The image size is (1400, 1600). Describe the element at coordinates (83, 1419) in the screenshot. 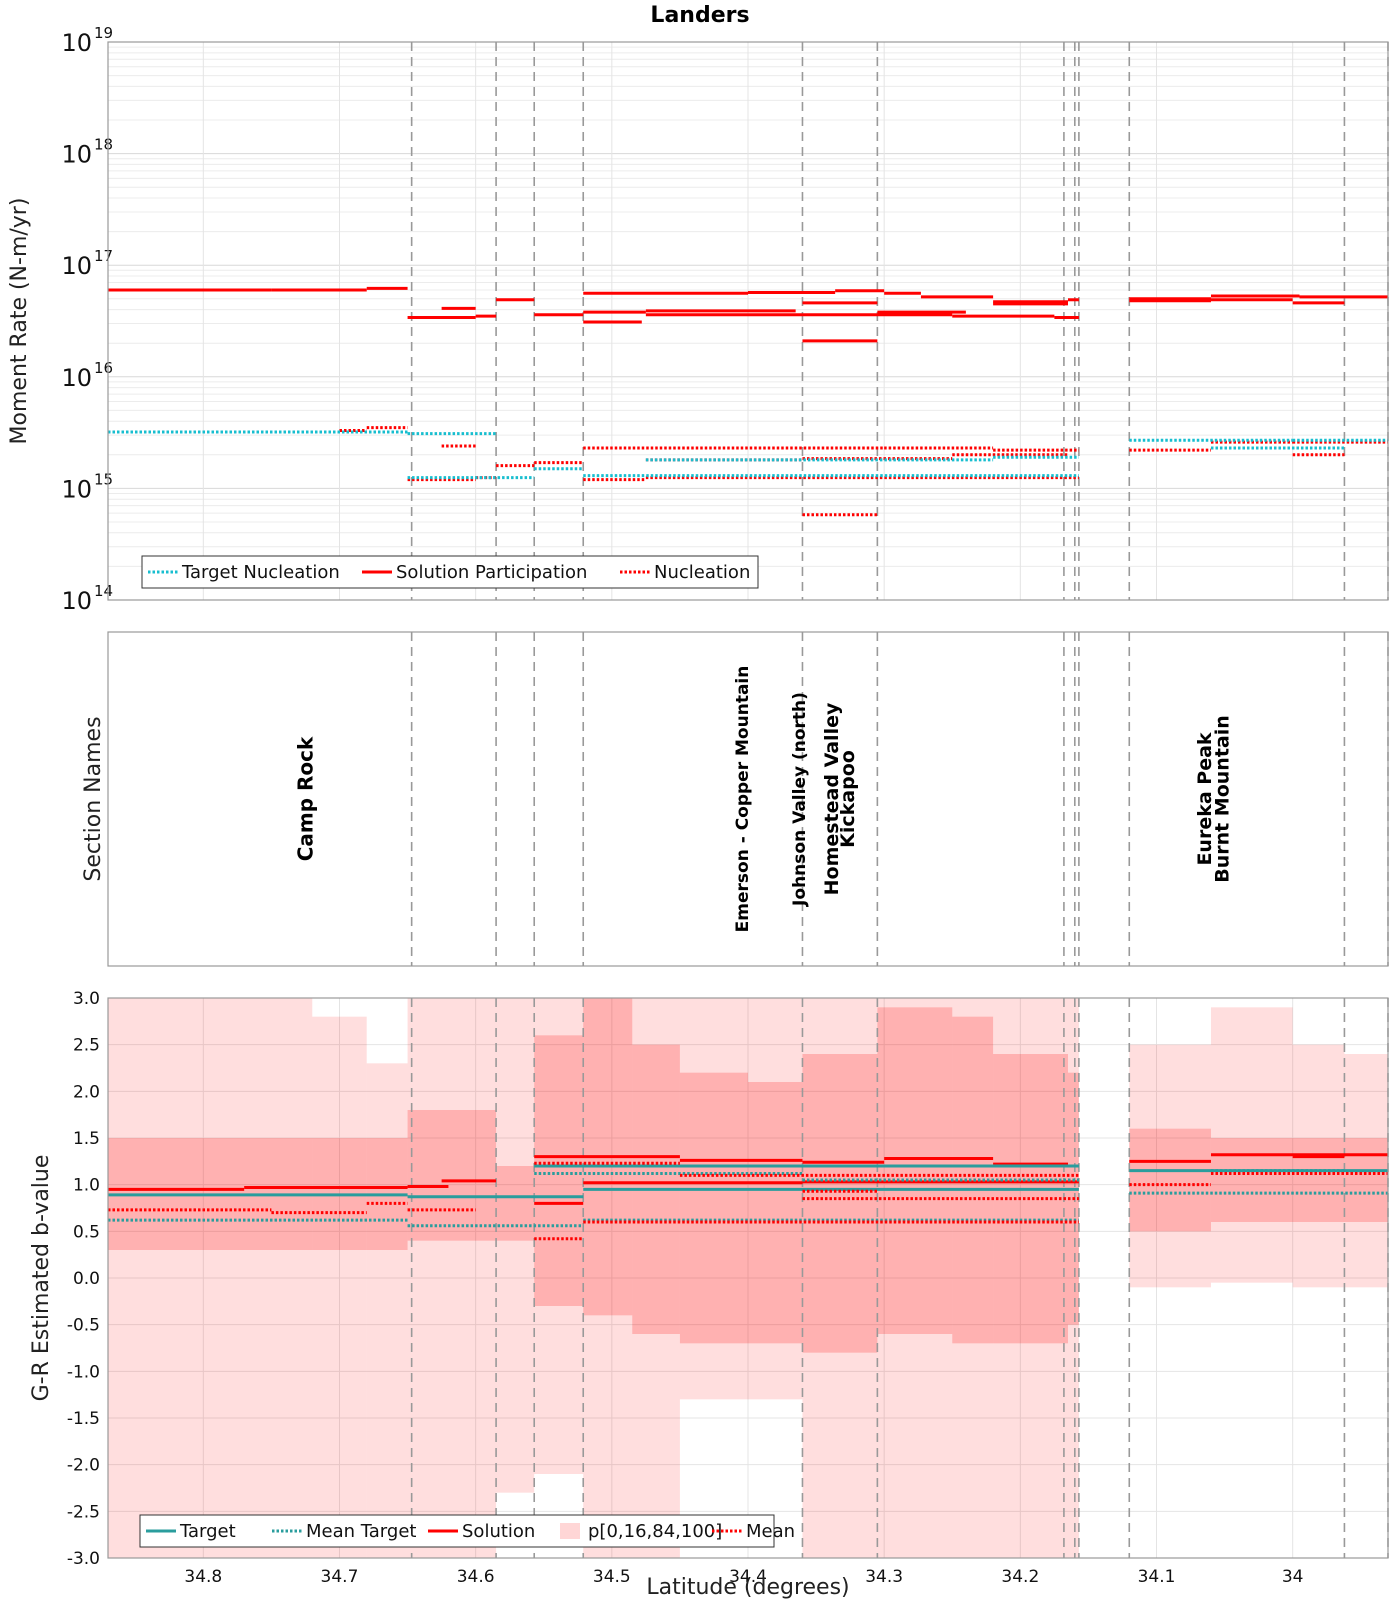

I see `bvalue-y-tick-label: -1.5` at that location.